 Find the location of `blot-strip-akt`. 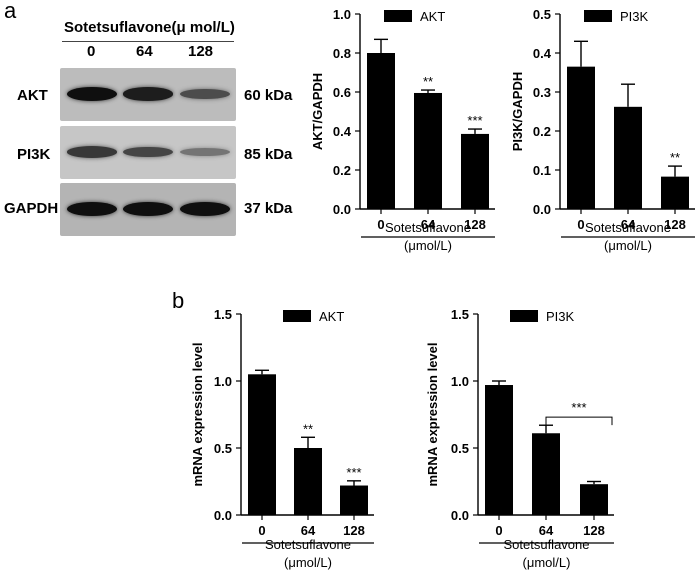

blot-strip-akt is located at coordinates (148, 94).